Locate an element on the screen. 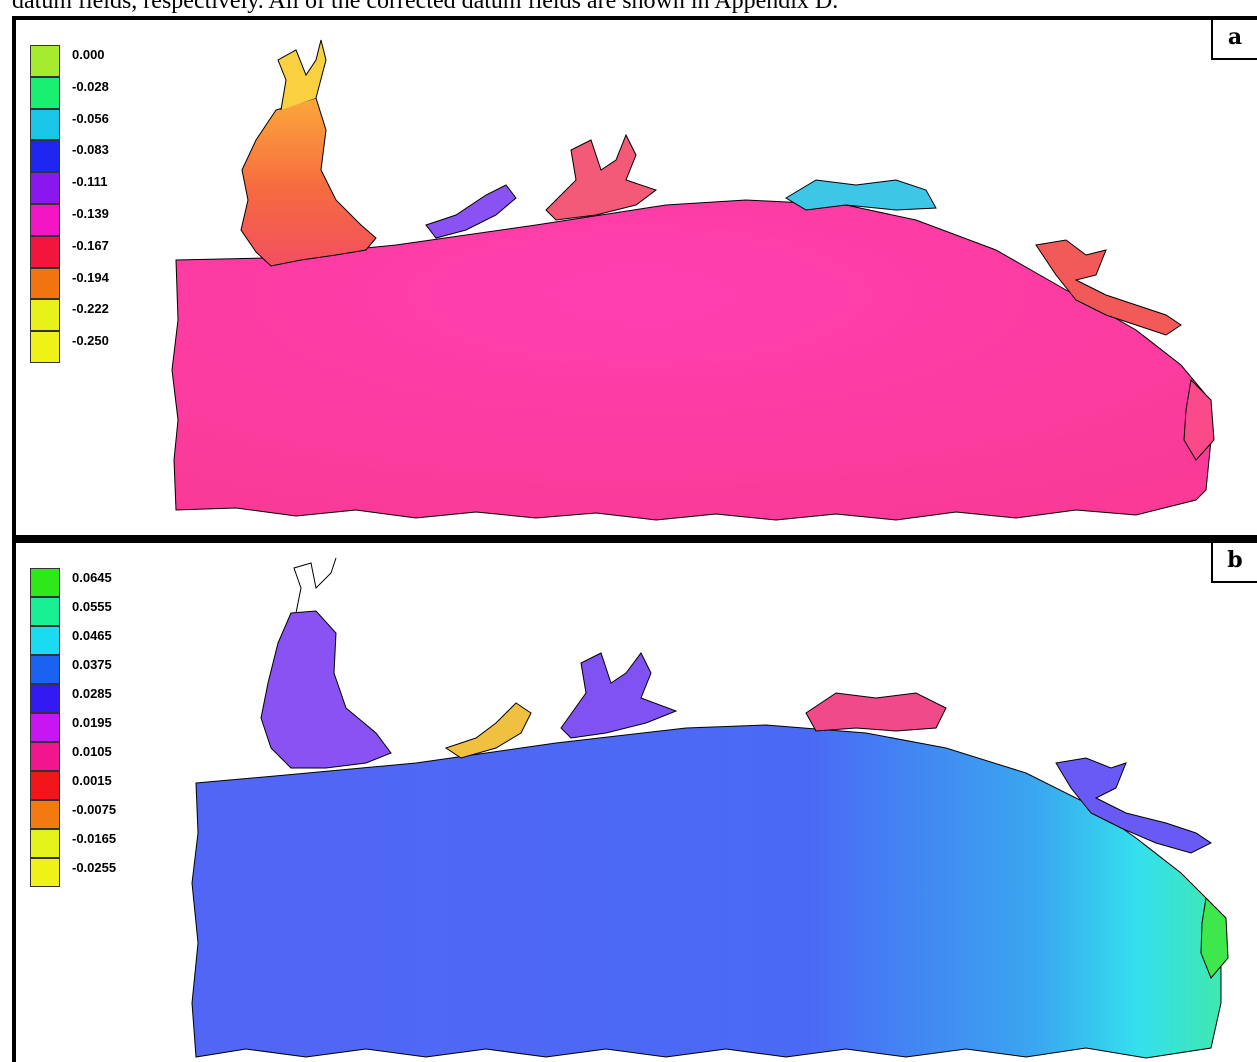 The image size is (1257, 1062). panel-a-legend-label: -0.111 is located at coordinates (90, 182).